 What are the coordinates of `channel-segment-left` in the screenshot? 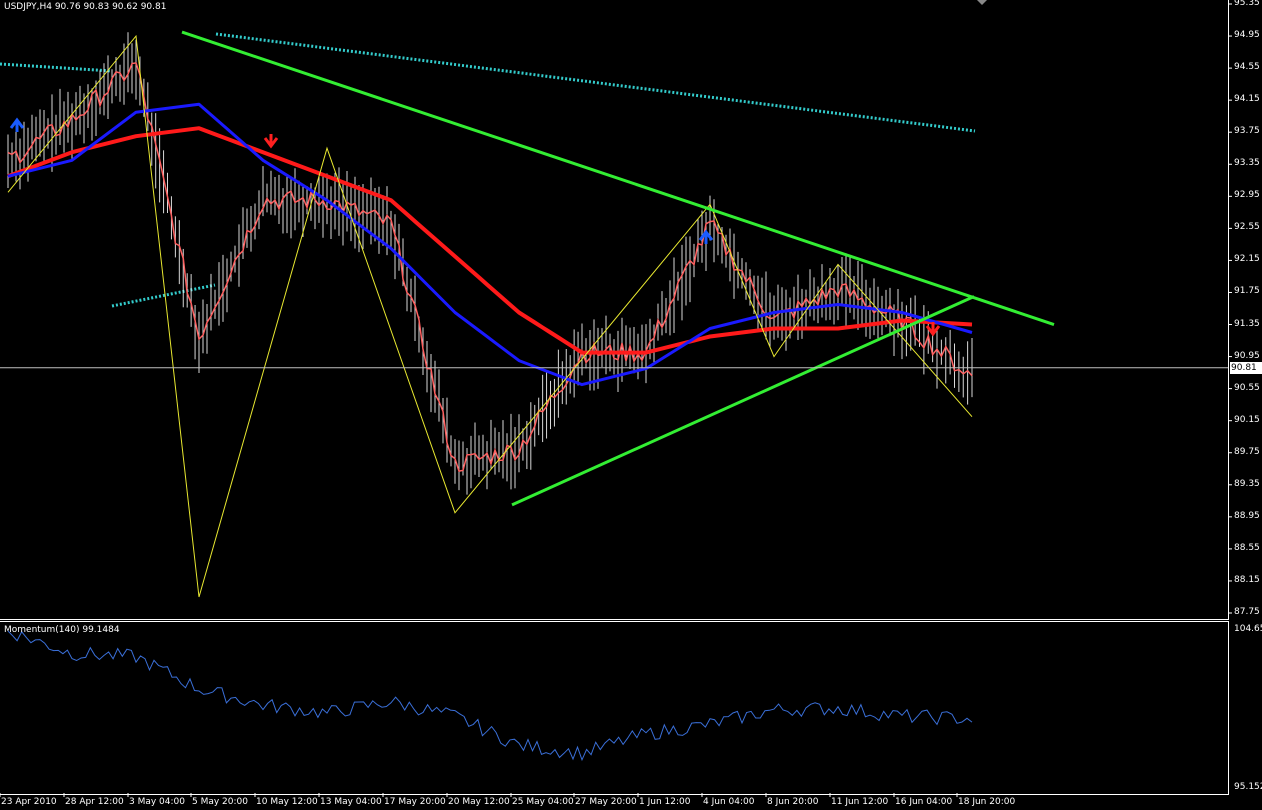 It's located at (56, 67).